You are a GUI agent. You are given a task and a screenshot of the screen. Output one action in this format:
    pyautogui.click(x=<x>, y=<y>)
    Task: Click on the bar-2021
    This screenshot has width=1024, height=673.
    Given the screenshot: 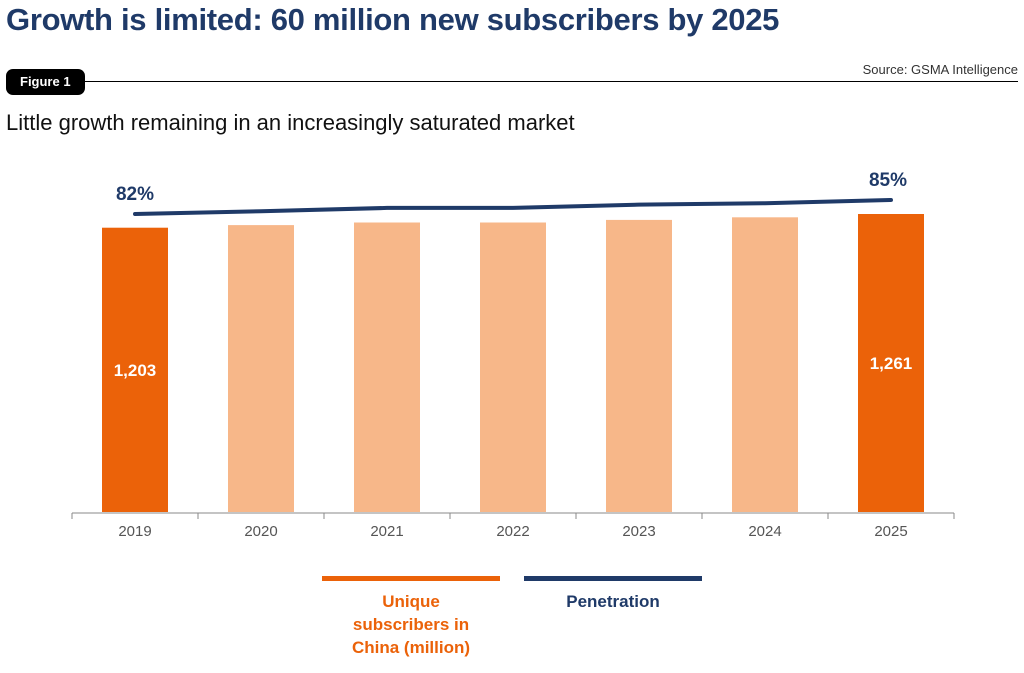 What is the action you would take?
    pyautogui.click(x=387, y=367)
    